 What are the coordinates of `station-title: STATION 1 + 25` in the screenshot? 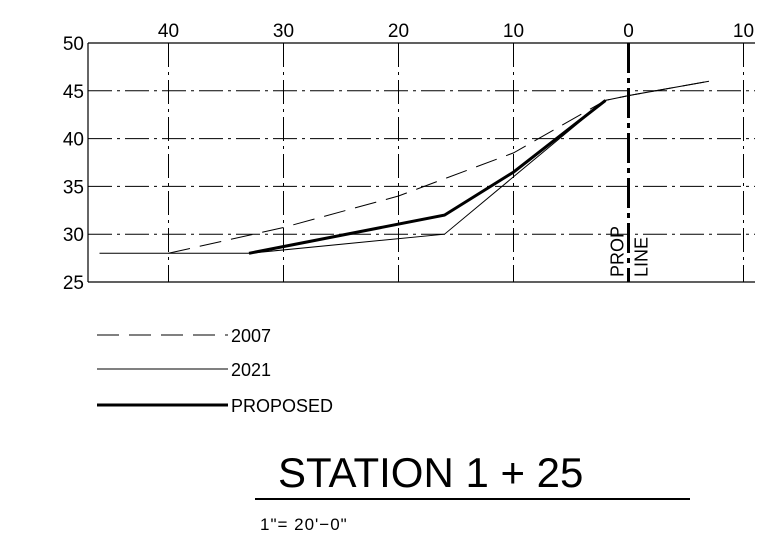 It's located at (430, 472).